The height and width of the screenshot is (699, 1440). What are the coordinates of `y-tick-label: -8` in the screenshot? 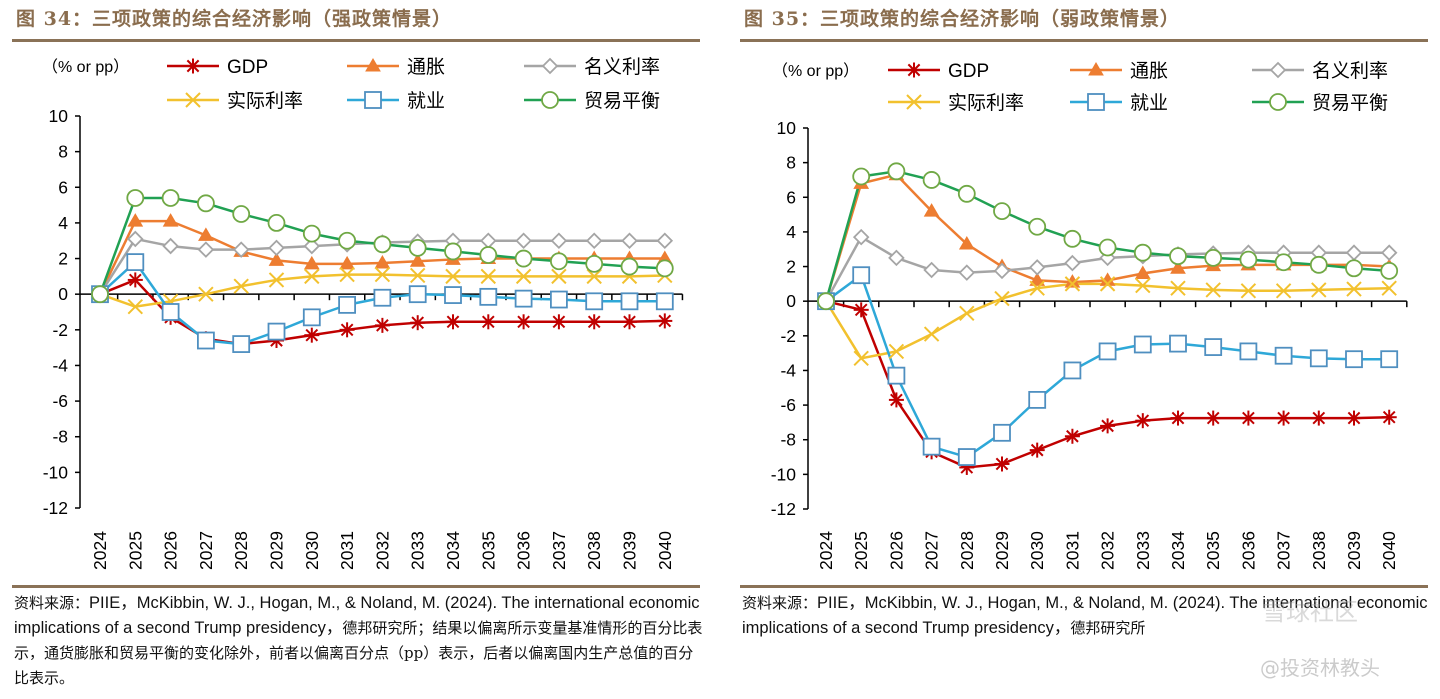 It's located at (60, 437).